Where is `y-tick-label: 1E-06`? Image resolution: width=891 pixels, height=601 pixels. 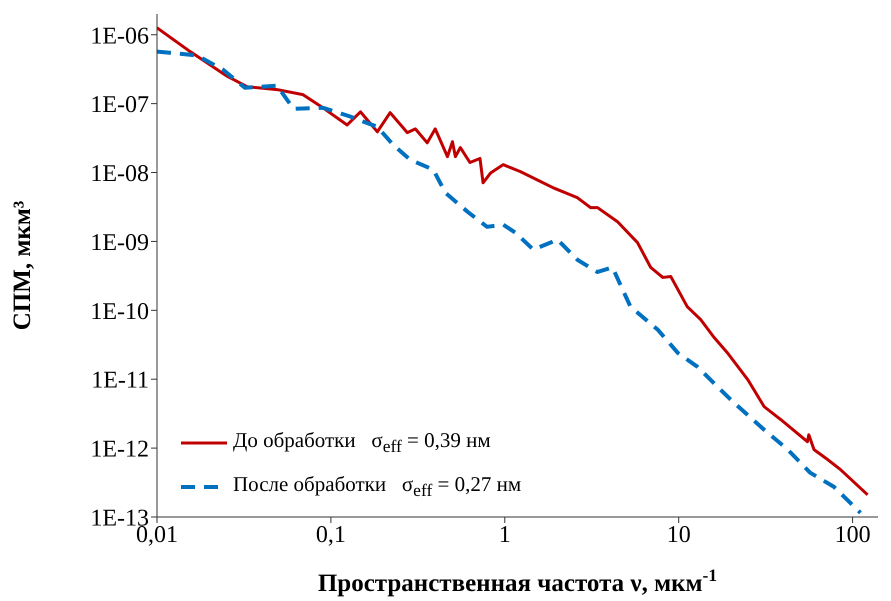
y-tick-label: 1E-06 is located at coordinates (119, 36).